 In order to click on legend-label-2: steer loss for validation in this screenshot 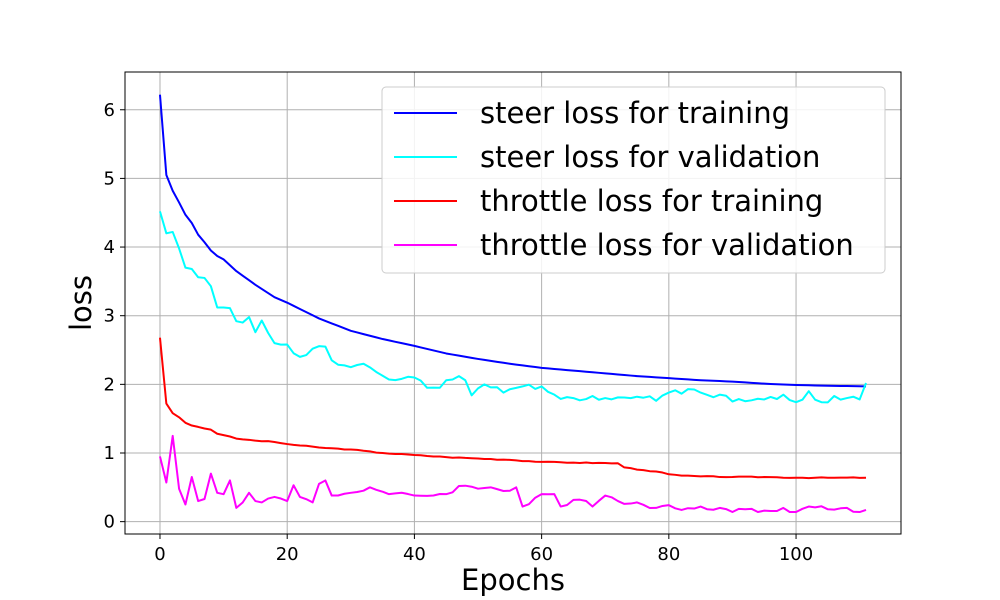, I will do `click(650, 157)`.